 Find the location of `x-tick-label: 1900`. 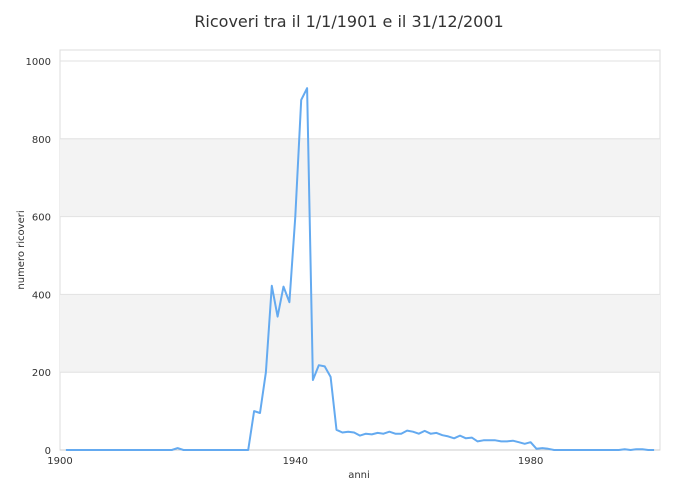

x-tick-label: 1900 is located at coordinates (59, 461).